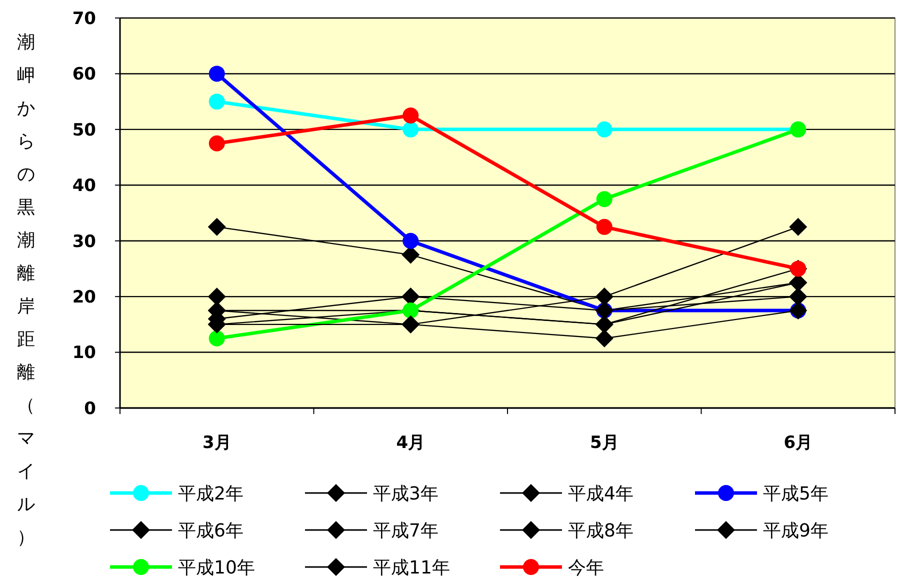 This screenshot has height=583, width=898. I want to click on legend-label: 平成11年, so click(411, 567).